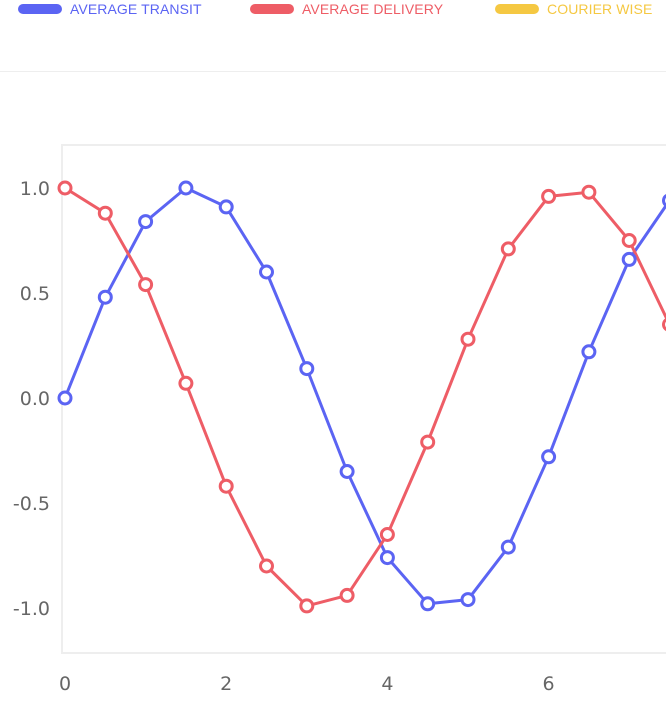 The image size is (666, 720). I want to click on x-tick-label: 4, so click(387, 684).